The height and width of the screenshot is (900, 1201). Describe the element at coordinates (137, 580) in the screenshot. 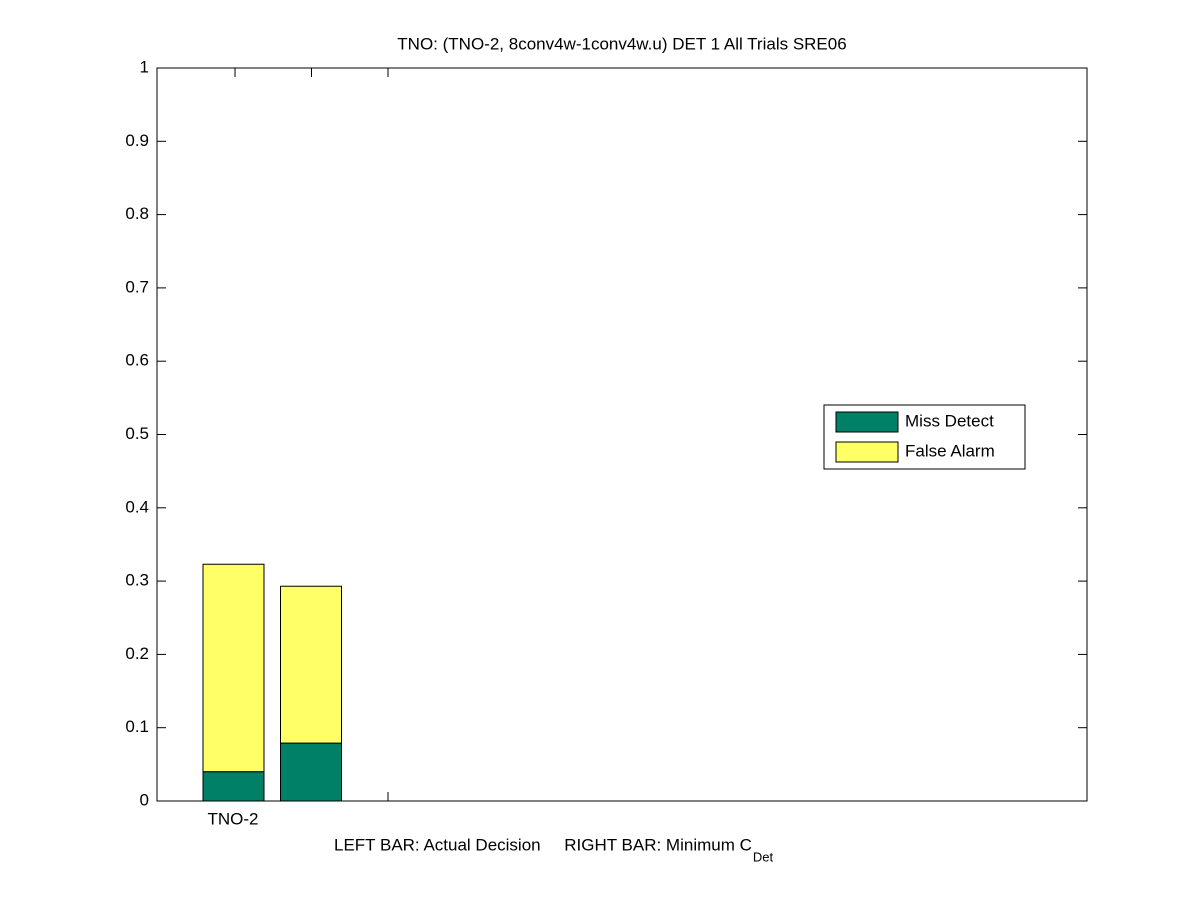

I see `y-tick-label: 0.3` at that location.